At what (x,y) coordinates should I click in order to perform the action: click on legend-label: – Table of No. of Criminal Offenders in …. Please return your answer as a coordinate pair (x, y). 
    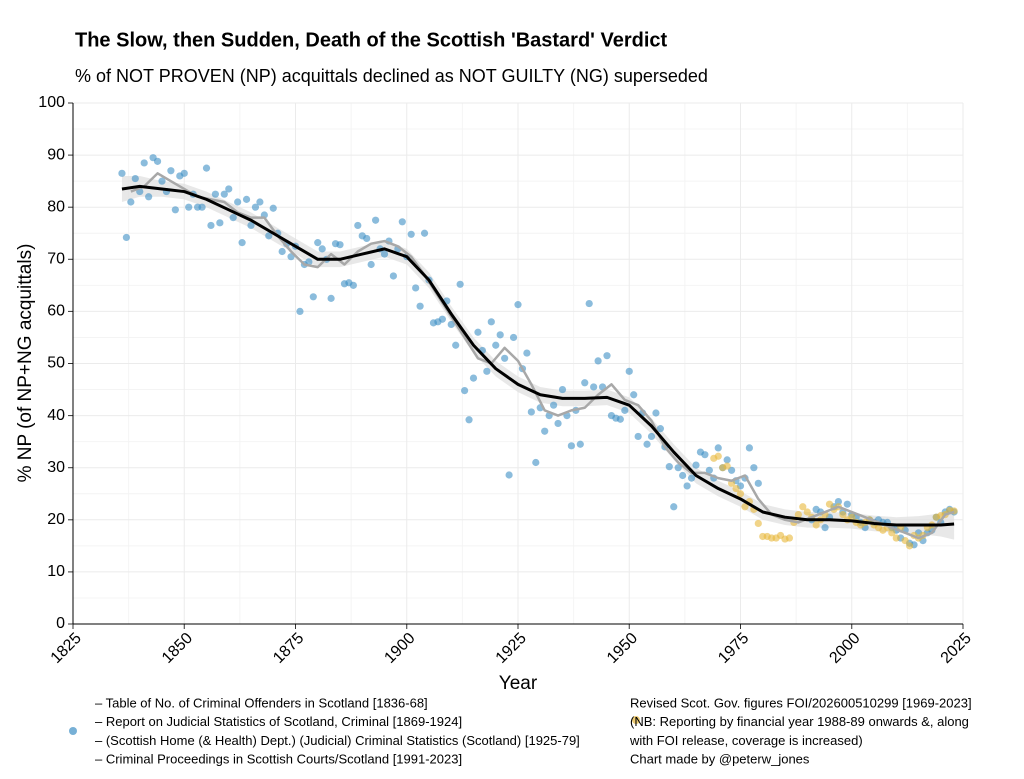
    Looking at the image, I should click on (261, 702).